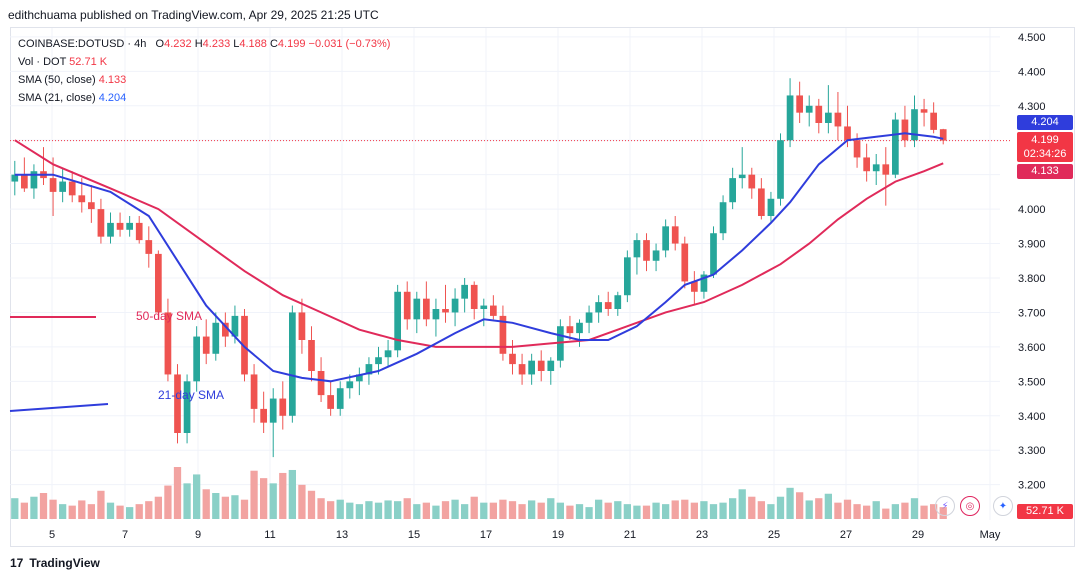 The height and width of the screenshot is (582, 1087). I want to click on footer-brand: 17 TradingView, so click(55, 563).